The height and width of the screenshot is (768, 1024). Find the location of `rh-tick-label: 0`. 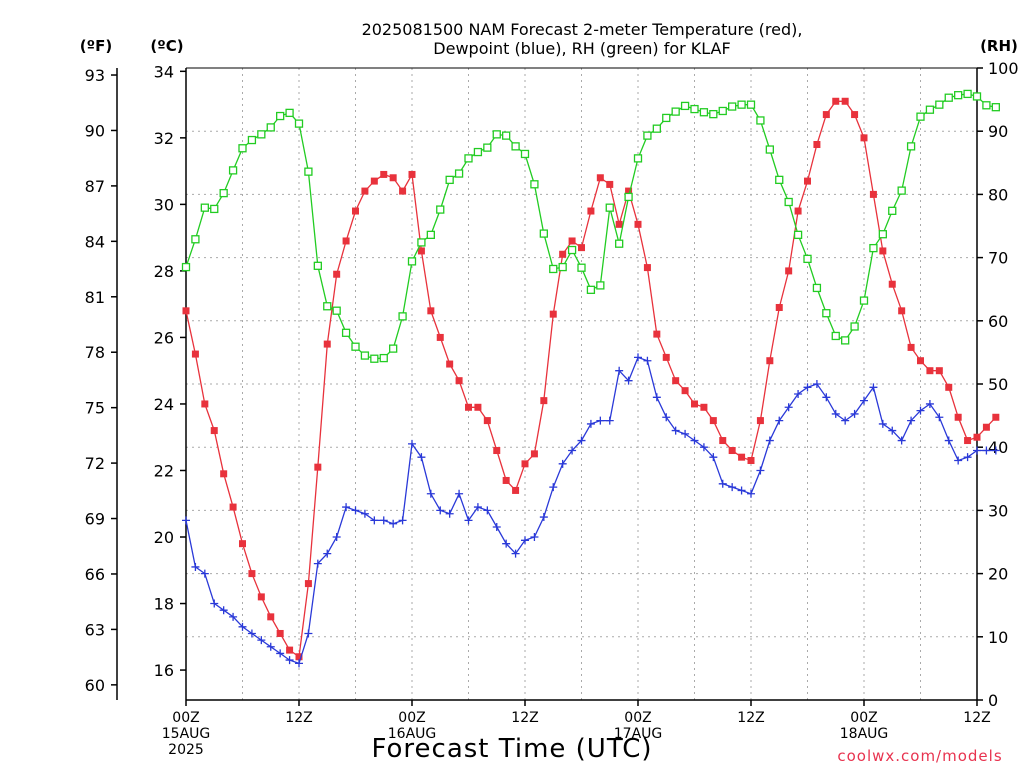

rh-tick-label: 0 is located at coordinates (993, 700).